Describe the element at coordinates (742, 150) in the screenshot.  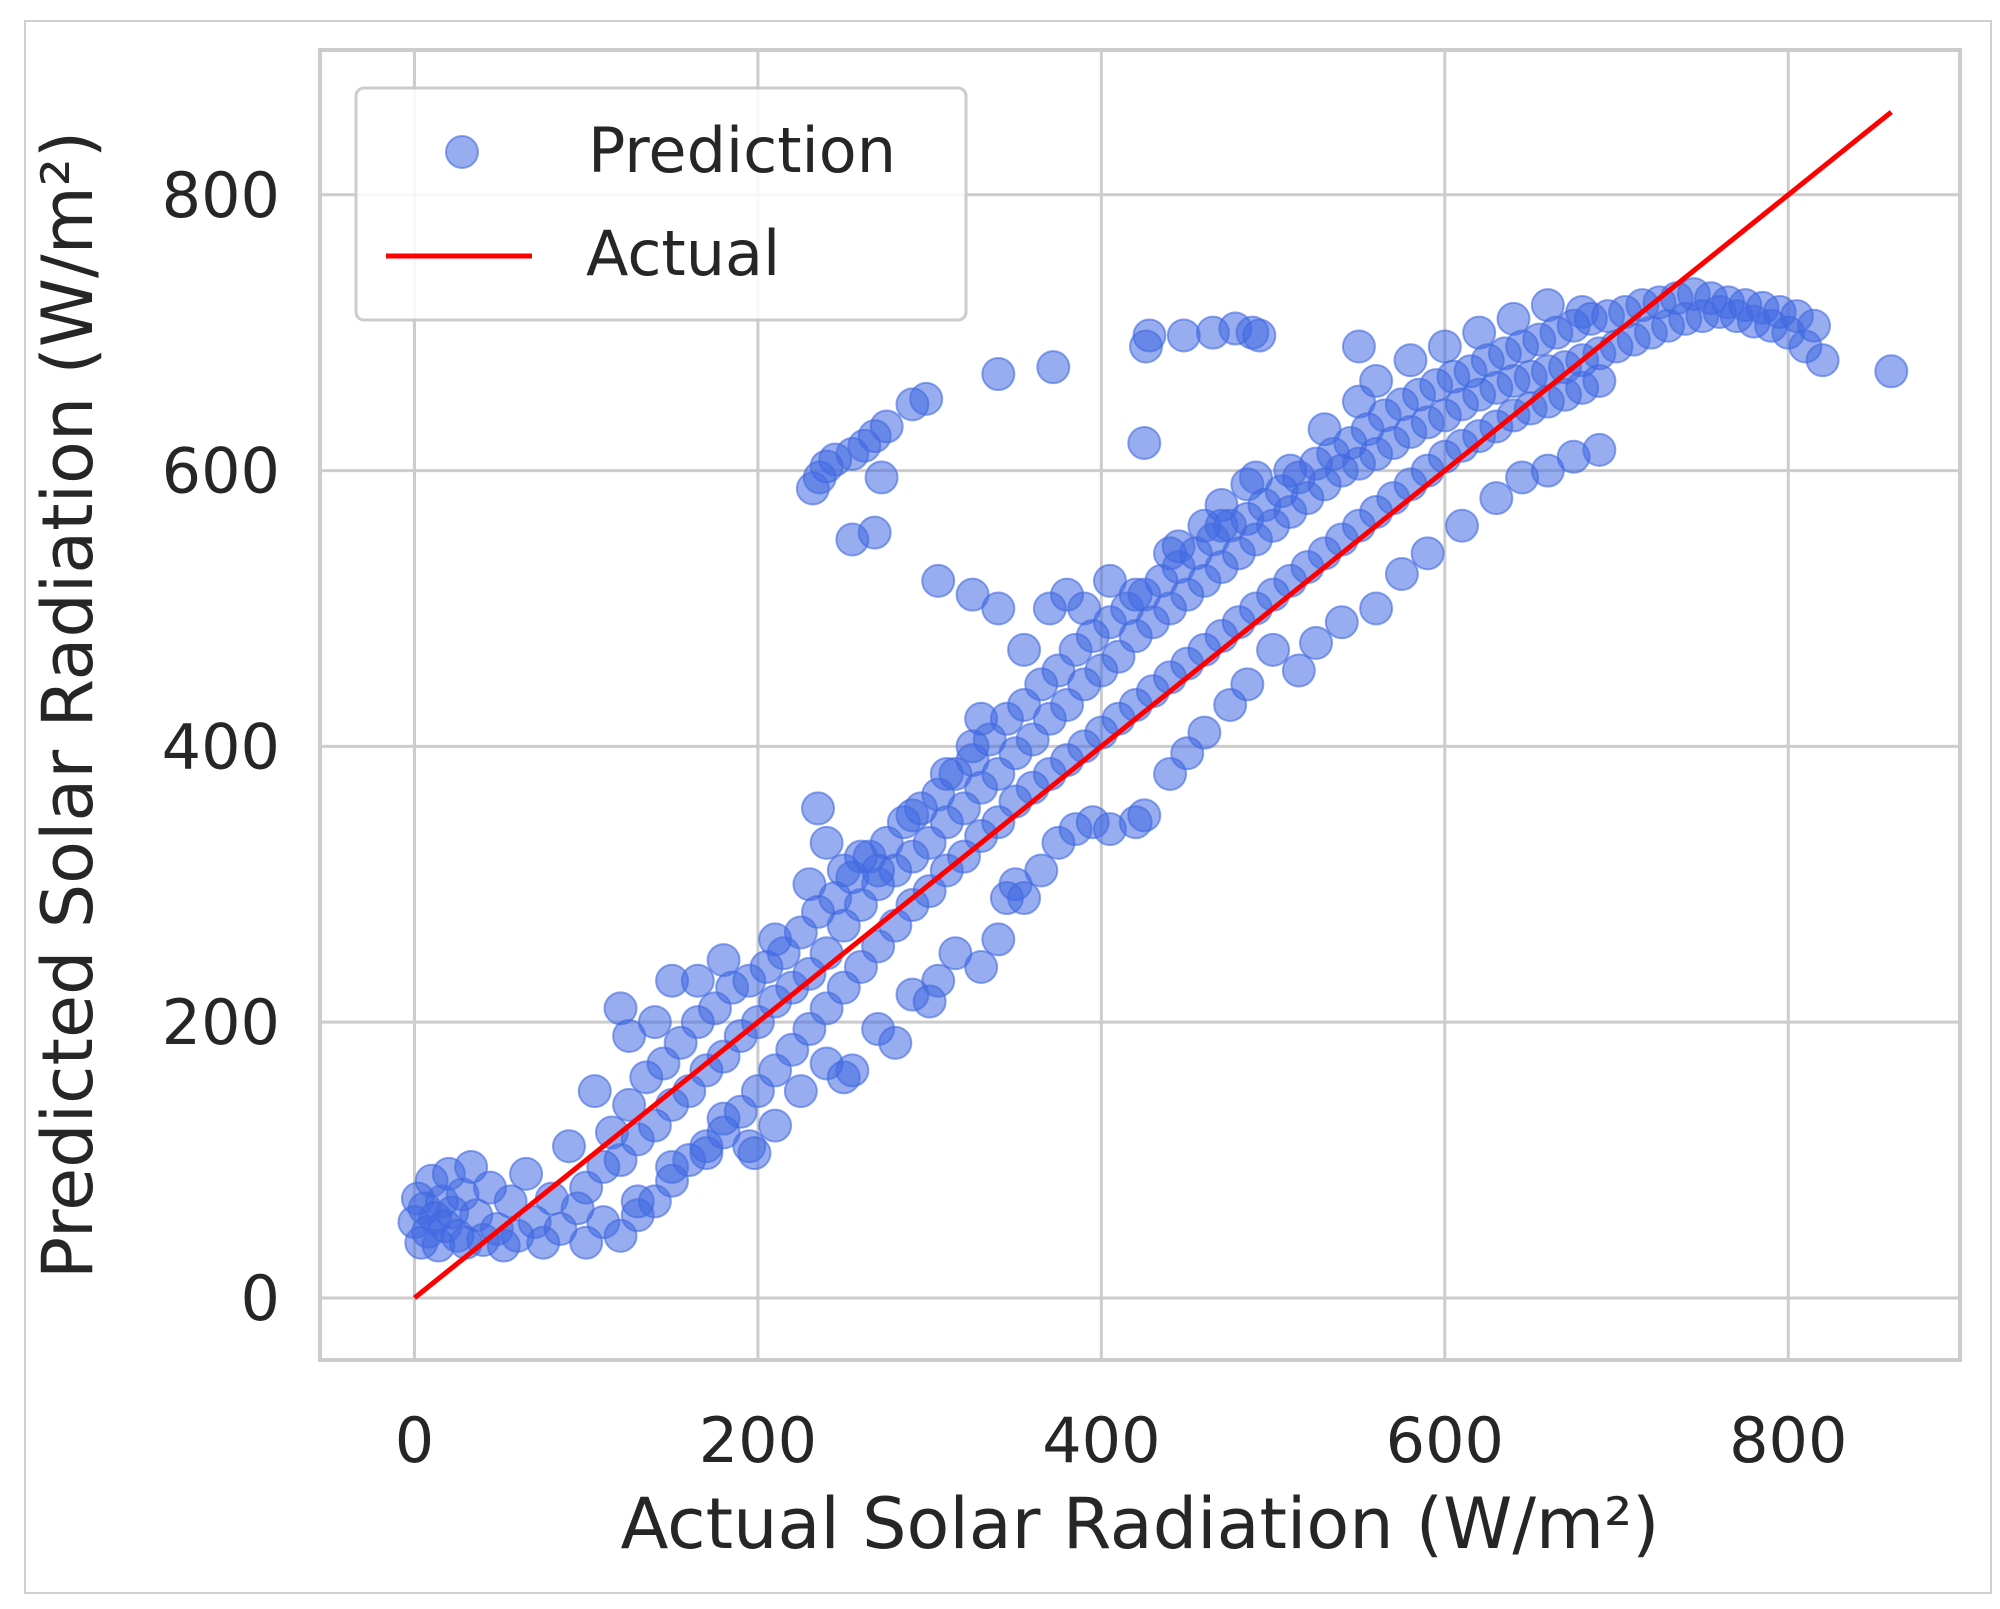
I see `legend-prediction-label: Prediction` at that location.